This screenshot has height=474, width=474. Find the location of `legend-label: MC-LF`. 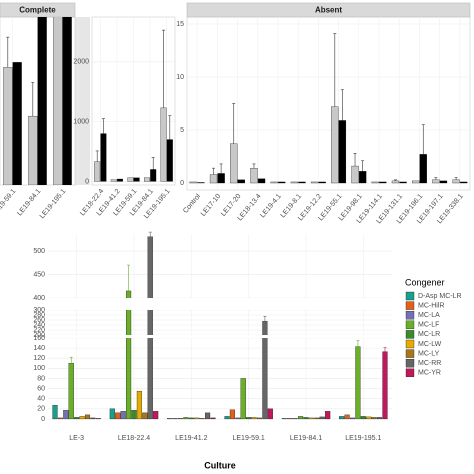

legend-label: MC-LF is located at coordinates (428, 325).